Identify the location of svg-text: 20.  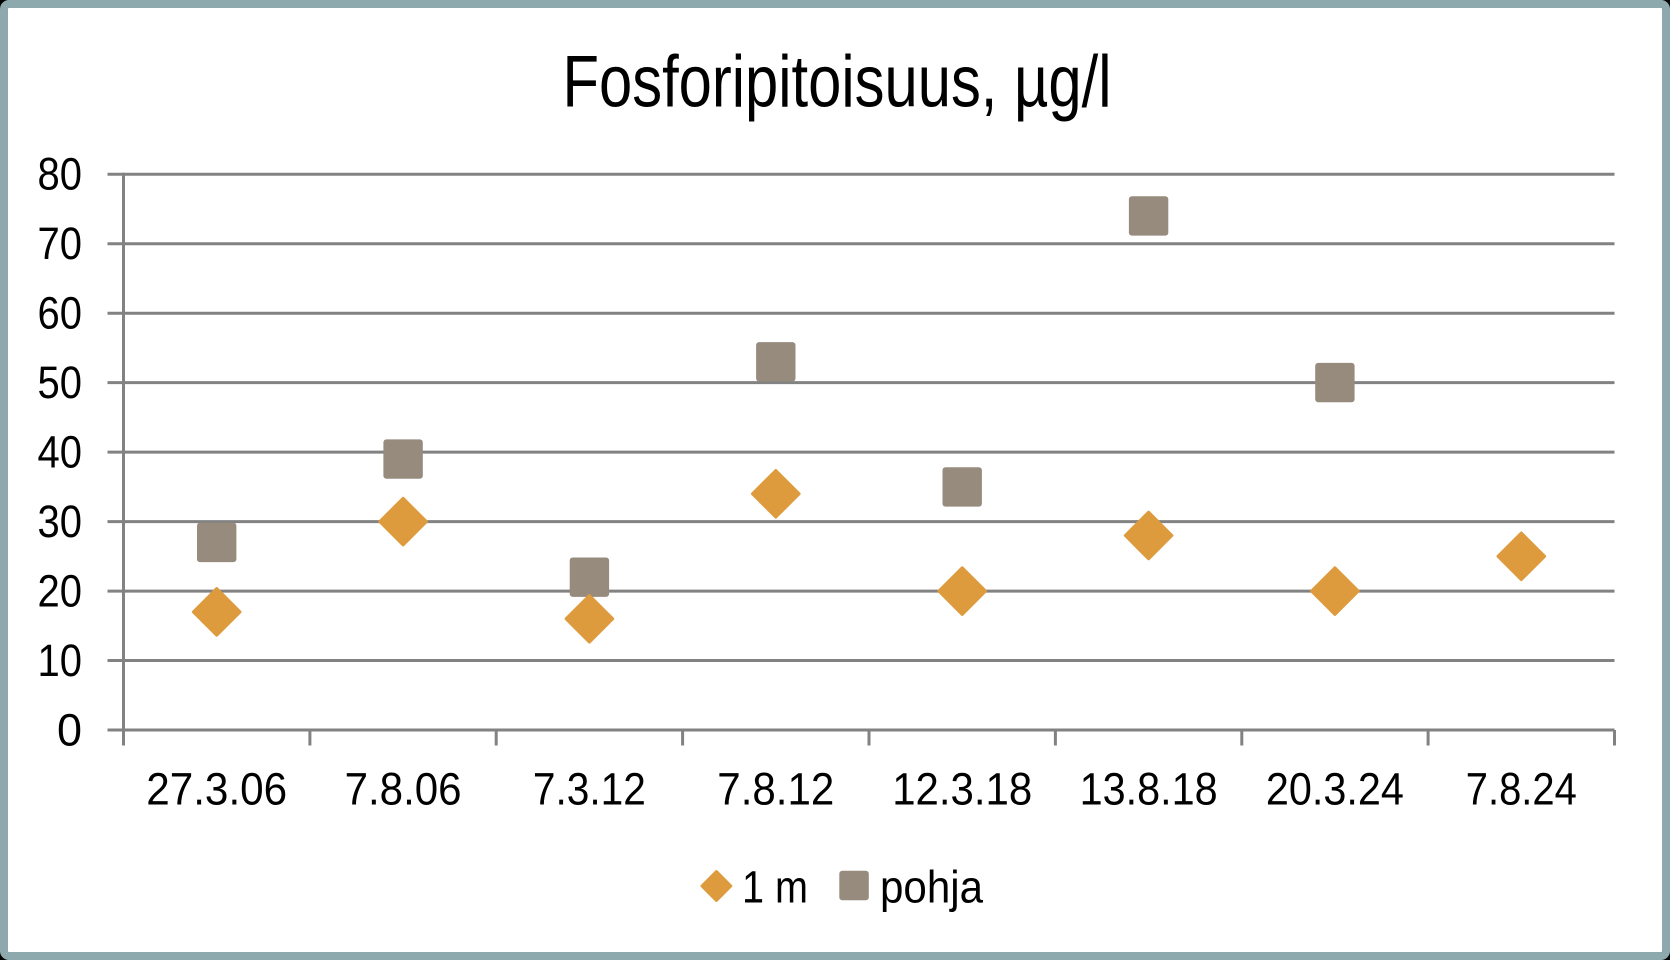
(60, 591).